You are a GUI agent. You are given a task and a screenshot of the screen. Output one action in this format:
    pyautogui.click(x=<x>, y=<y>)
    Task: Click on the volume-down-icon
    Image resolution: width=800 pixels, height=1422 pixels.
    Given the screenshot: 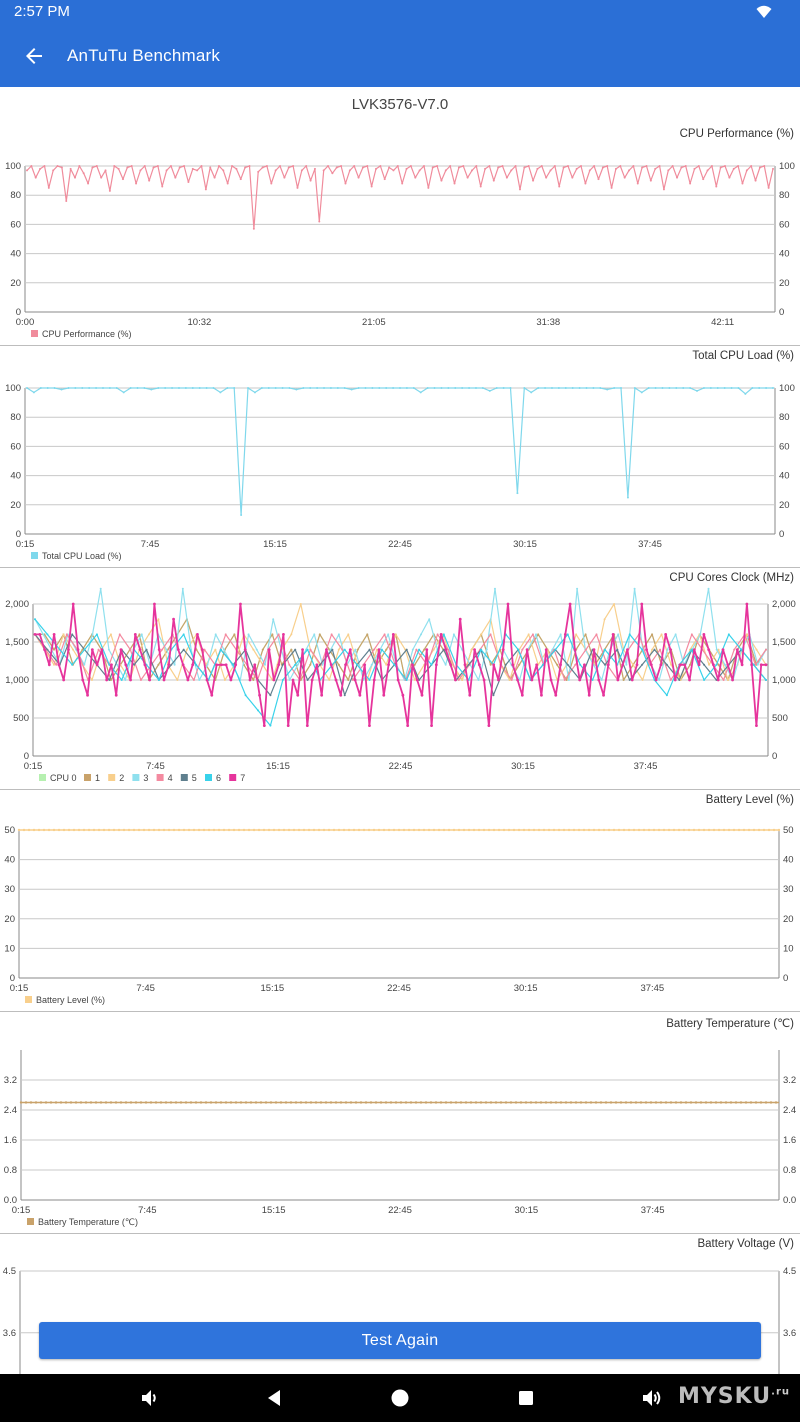 What is the action you would take?
    pyautogui.click(x=149, y=1398)
    